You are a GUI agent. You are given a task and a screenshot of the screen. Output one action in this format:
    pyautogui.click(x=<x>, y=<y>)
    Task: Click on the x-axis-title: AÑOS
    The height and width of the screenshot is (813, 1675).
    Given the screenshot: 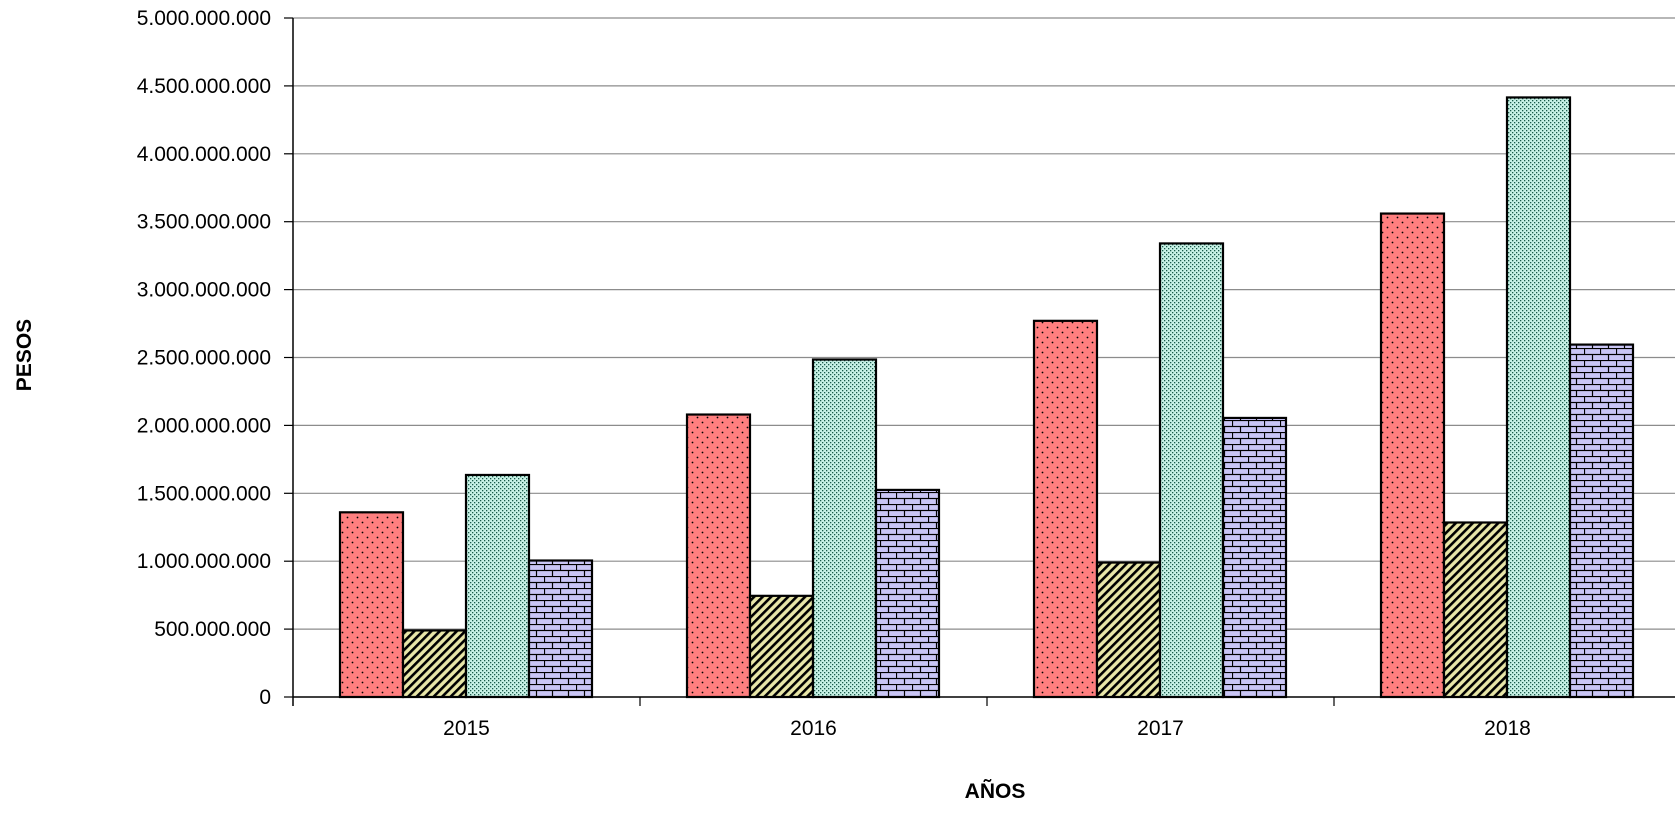 What is the action you would take?
    pyautogui.click(x=995, y=791)
    